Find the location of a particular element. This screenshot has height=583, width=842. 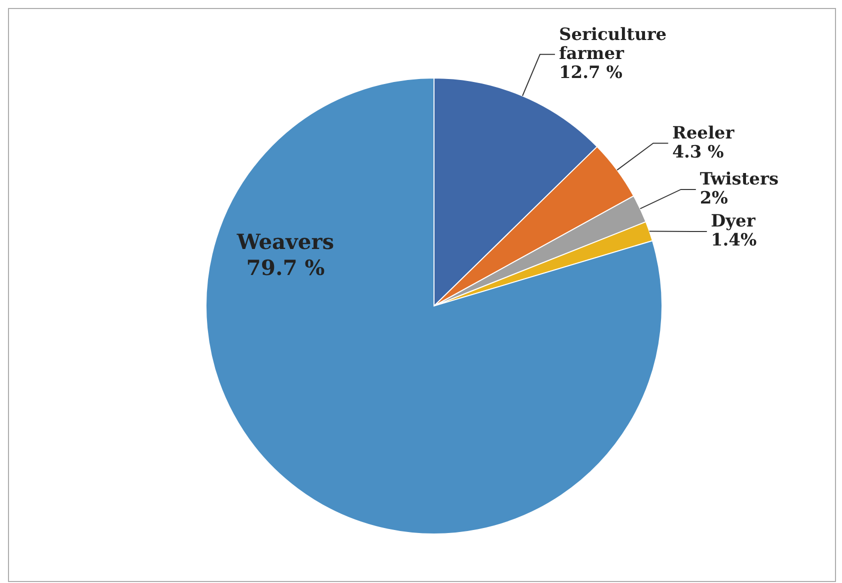

slice-label: Dyer is located at coordinates (733, 221).